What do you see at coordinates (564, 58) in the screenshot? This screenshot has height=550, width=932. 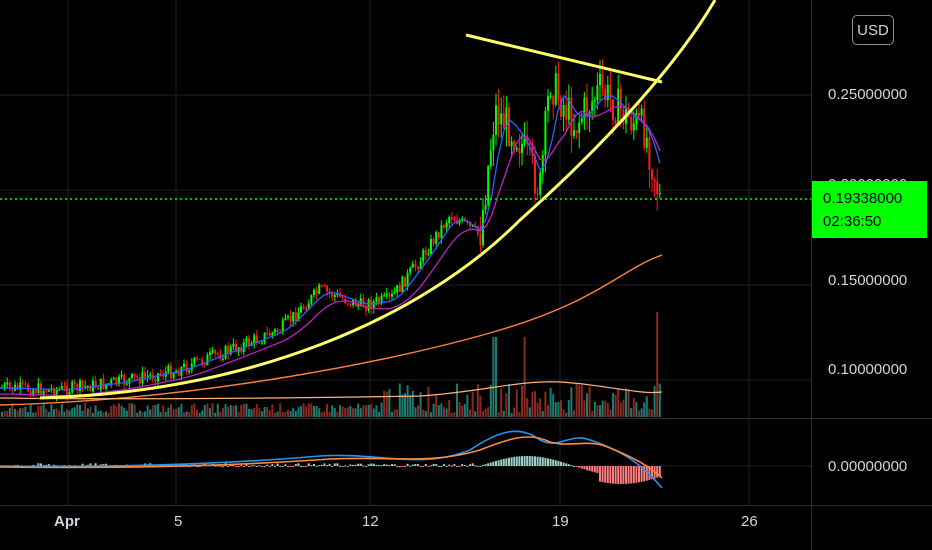 I see `resistance-trendline` at bounding box center [564, 58].